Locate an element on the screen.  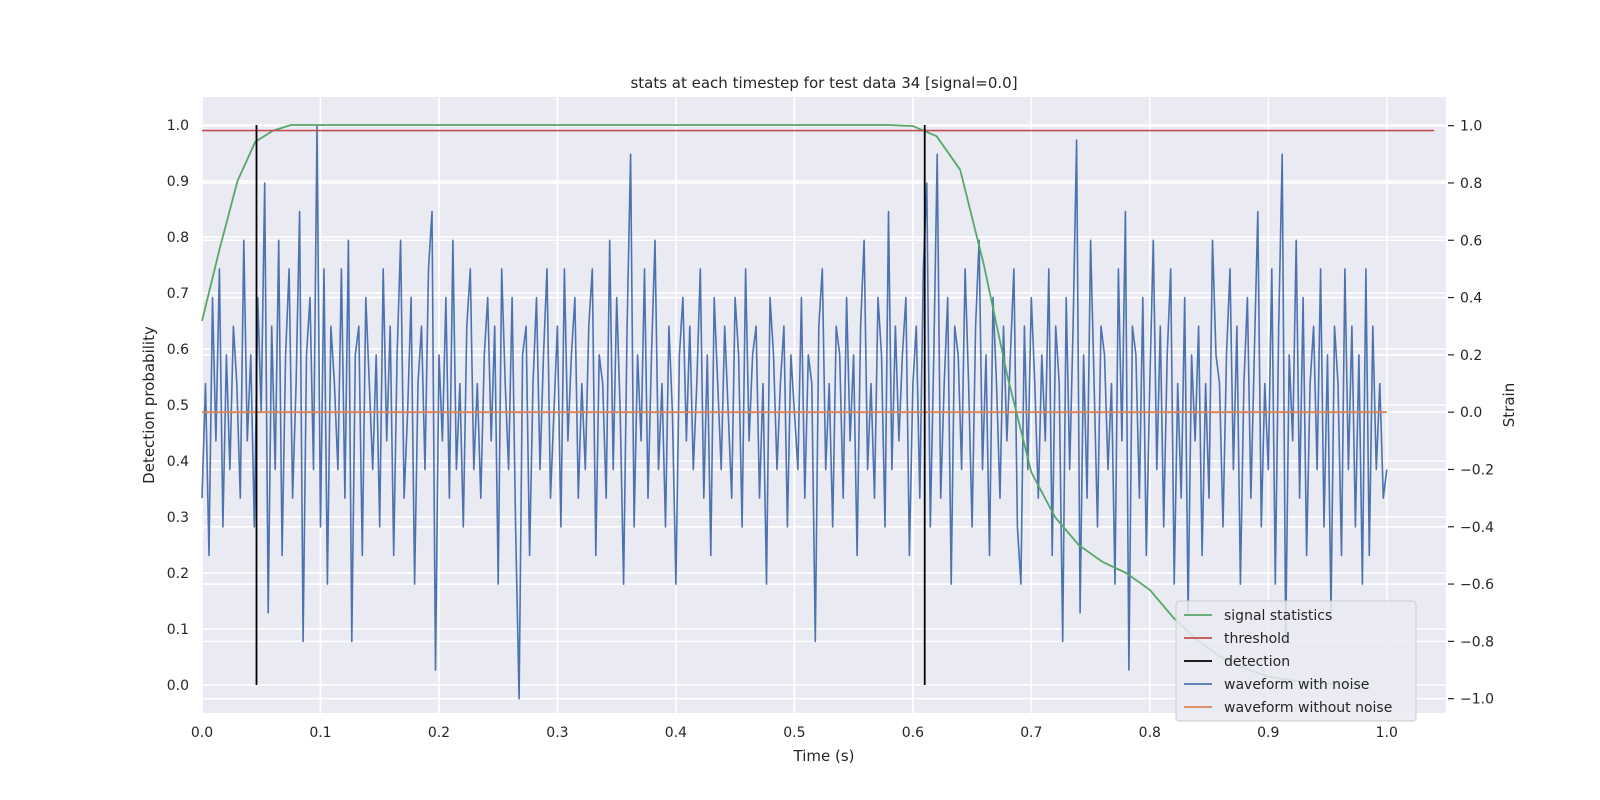
y-left-tick-label: 0.4 is located at coordinates (178, 462).